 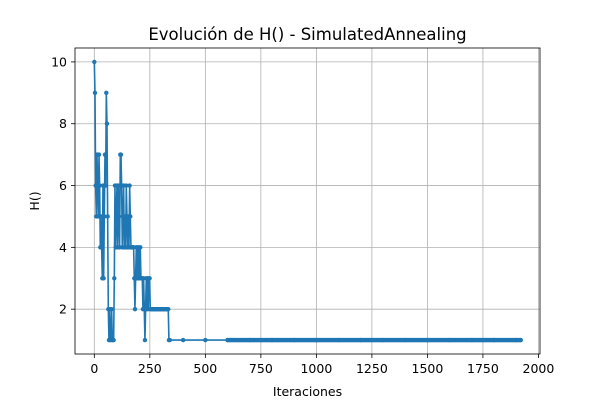 I want to click on x-tick-label: 0, so click(x=94, y=368).